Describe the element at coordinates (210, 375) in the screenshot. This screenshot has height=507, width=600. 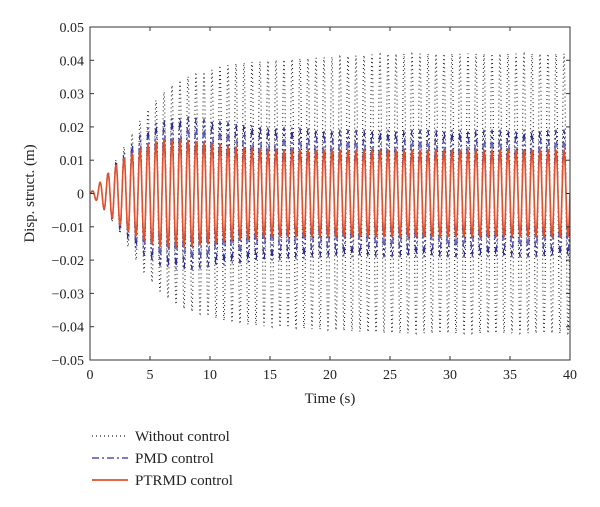
I see `x-tick-label: 10` at that location.